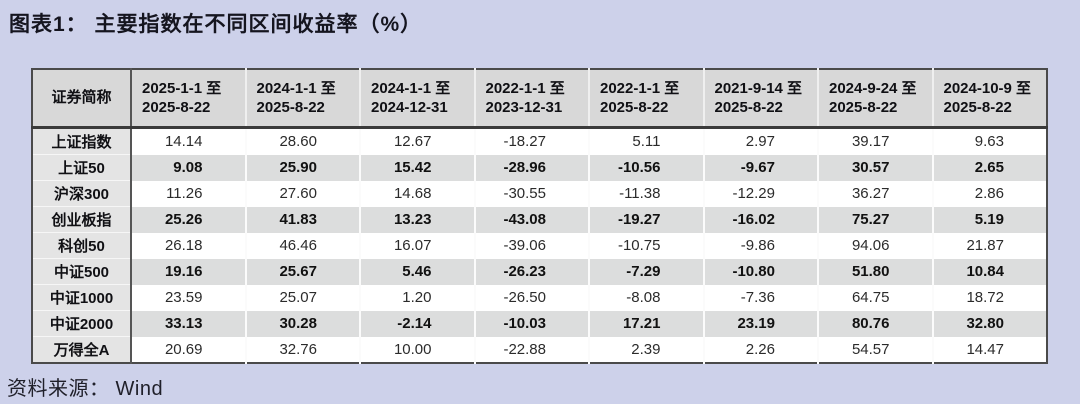 This screenshot has width=1080, height=404. Describe the element at coordinates (532, 167) in the screenshot. I see `return-value-cell: -28.96` at that location.